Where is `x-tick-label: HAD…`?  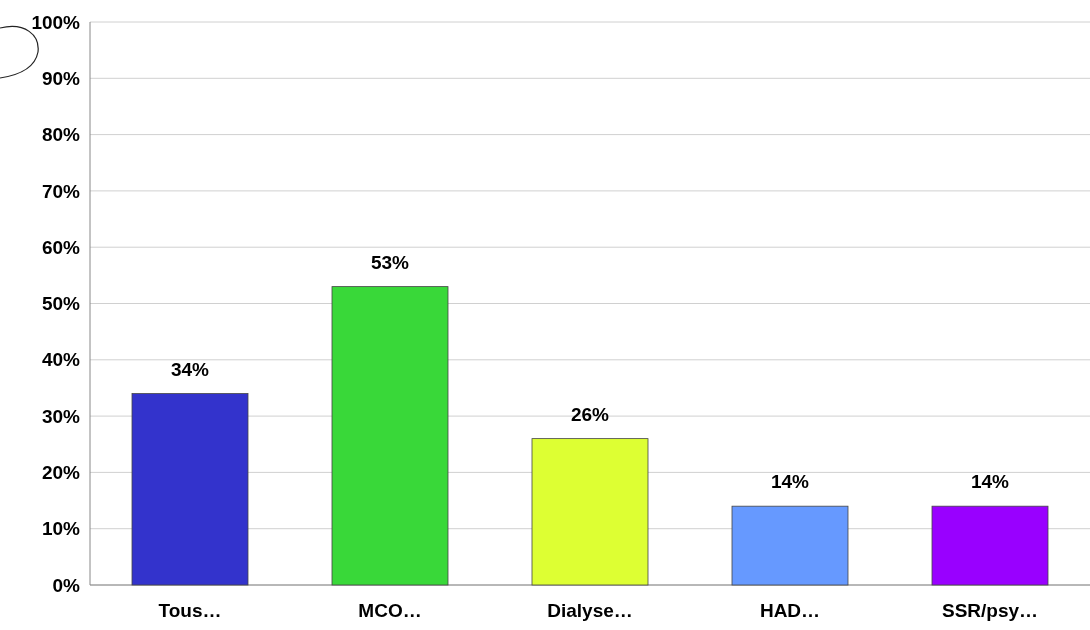 x-tick-label: HAD… is located at coordinates (790, 610).